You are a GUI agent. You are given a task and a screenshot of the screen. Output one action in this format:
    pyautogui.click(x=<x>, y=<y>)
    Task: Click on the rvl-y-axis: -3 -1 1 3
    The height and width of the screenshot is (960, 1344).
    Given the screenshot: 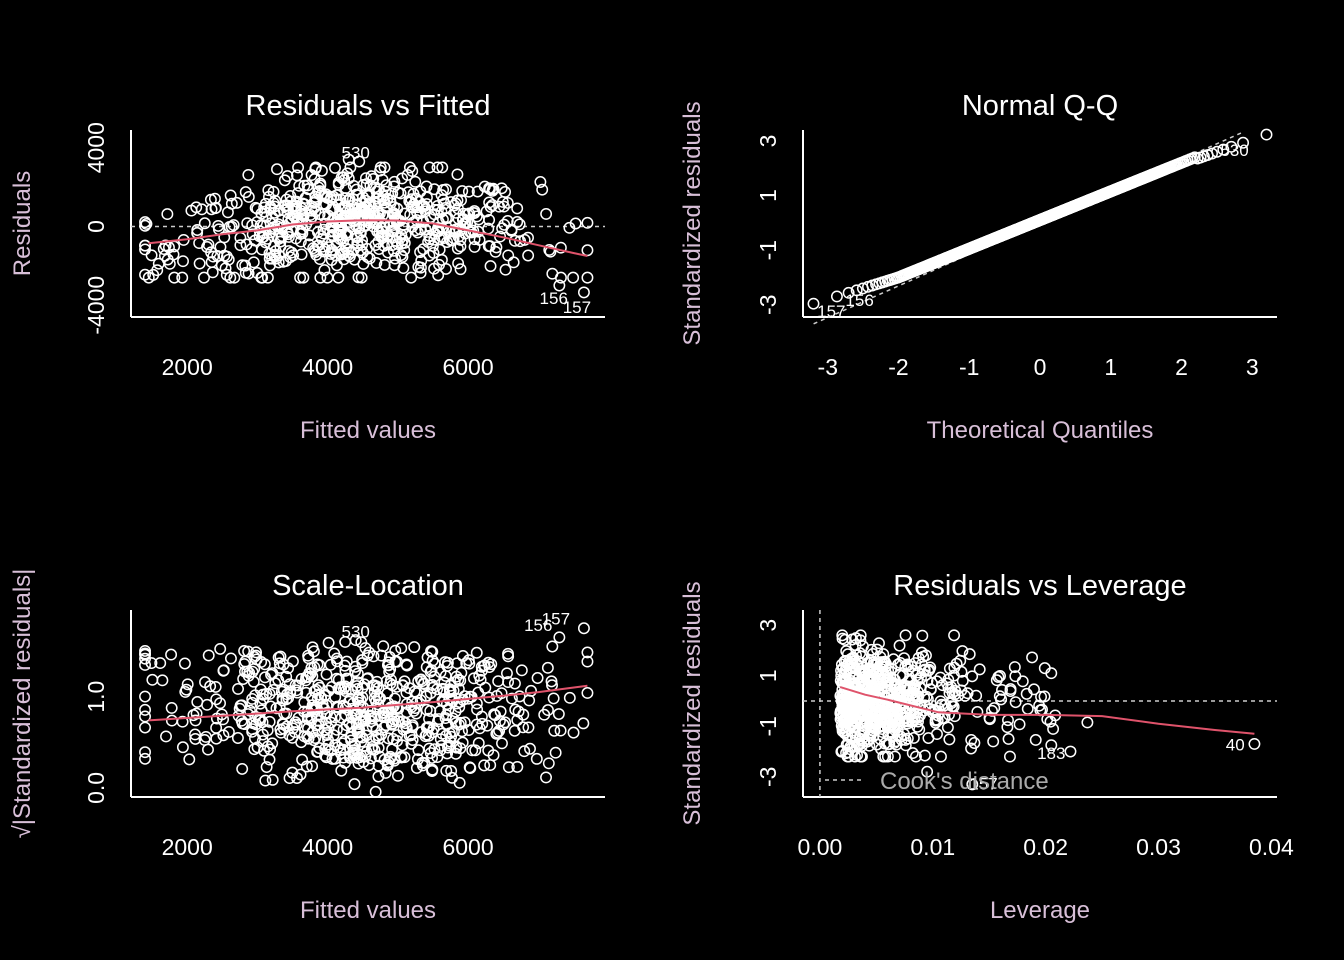 What is the action you would take?
    pyautogui.click(x=779, y=703)
    